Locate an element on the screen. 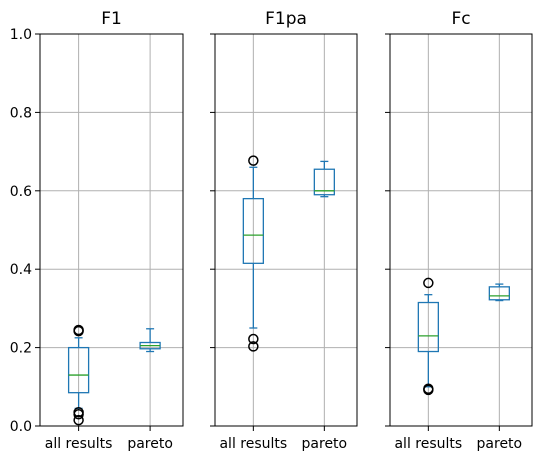 The image size is (550, 465). y-tick-label: 0.2 is located at coordinates (21, 349).